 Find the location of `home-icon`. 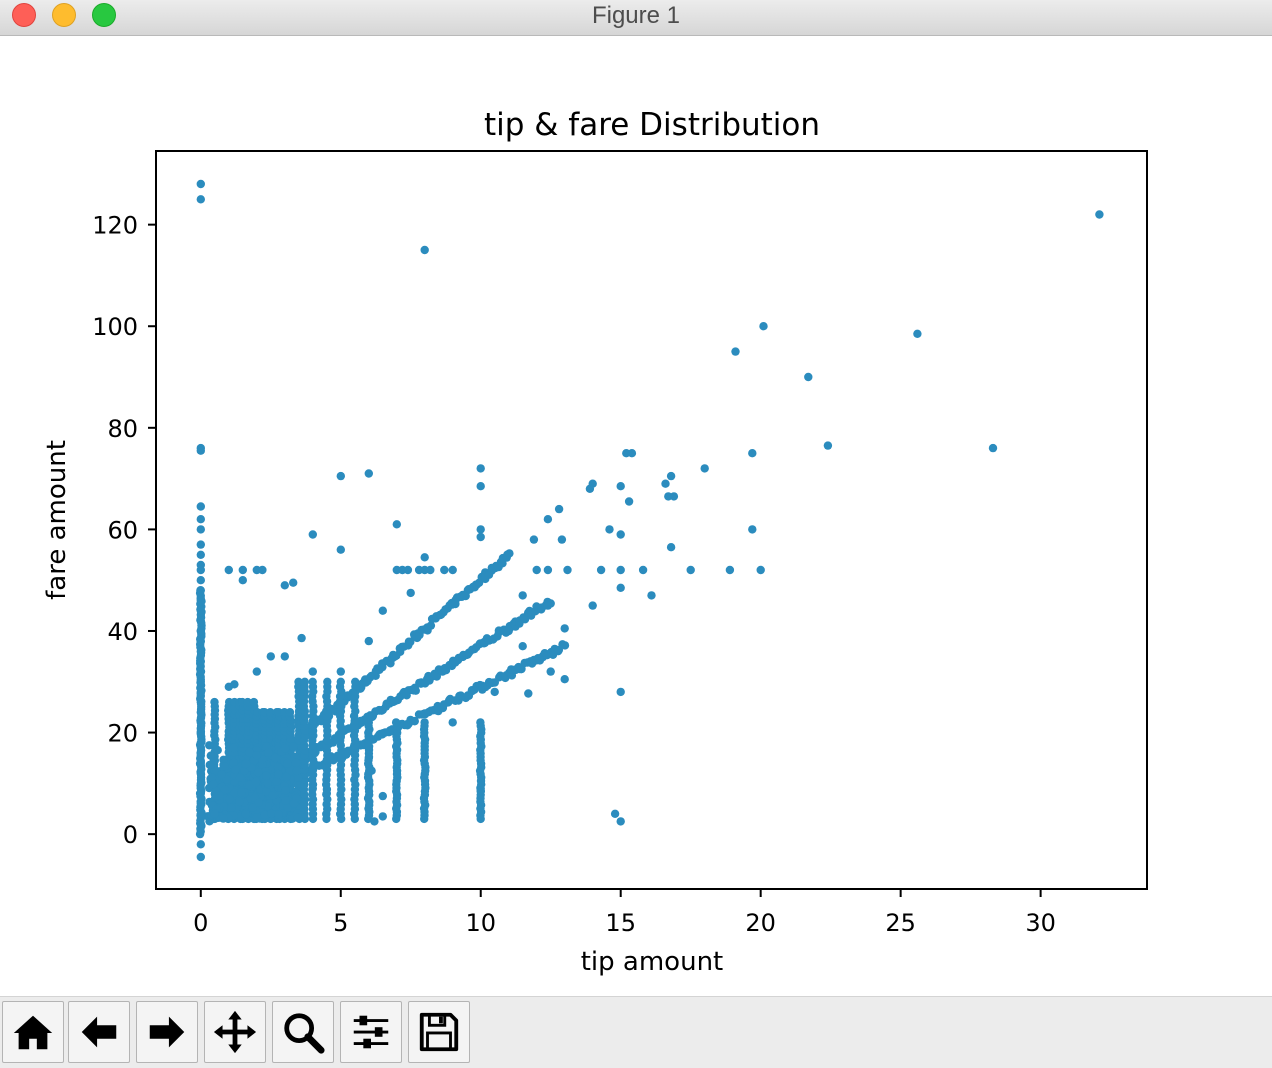

home-icon is located at coordinates (33, 1032).